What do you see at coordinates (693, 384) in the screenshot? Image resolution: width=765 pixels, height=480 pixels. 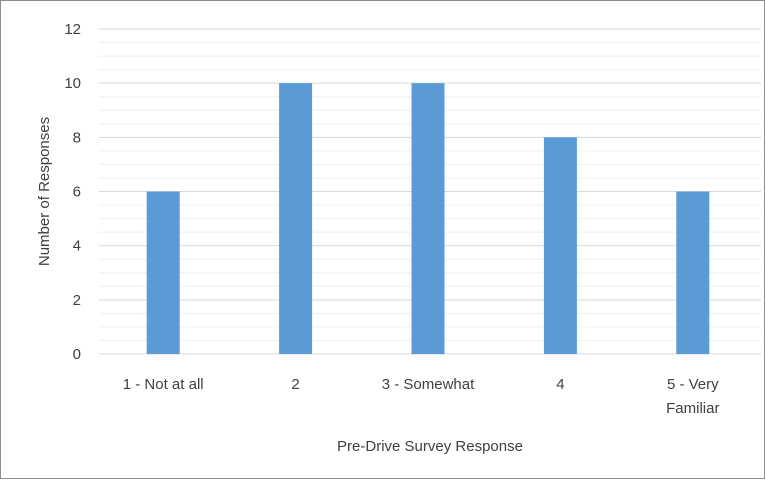 I see `x-tick-label: 5 - Very` at bounding box center [693, 384].